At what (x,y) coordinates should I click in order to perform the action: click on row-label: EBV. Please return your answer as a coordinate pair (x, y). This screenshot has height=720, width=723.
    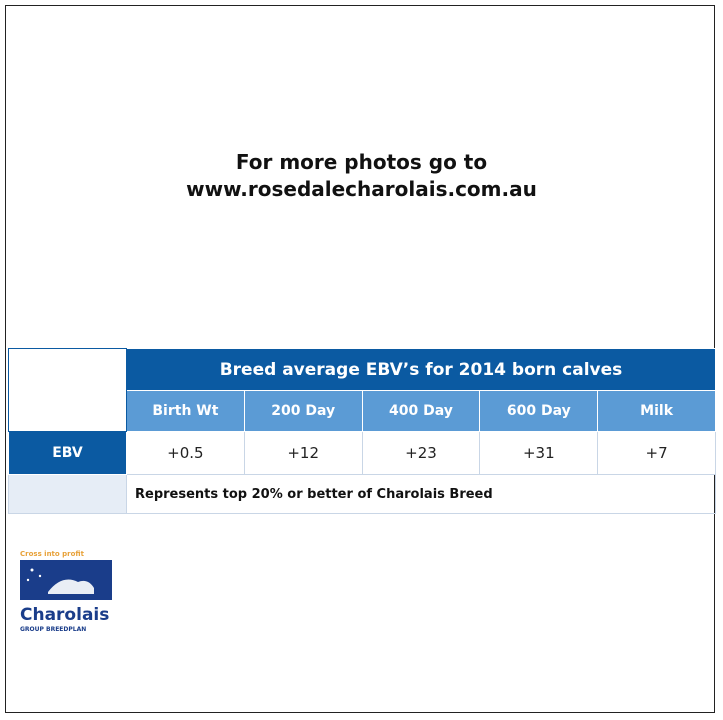
    Looking at the image, I should click on (67, 453).